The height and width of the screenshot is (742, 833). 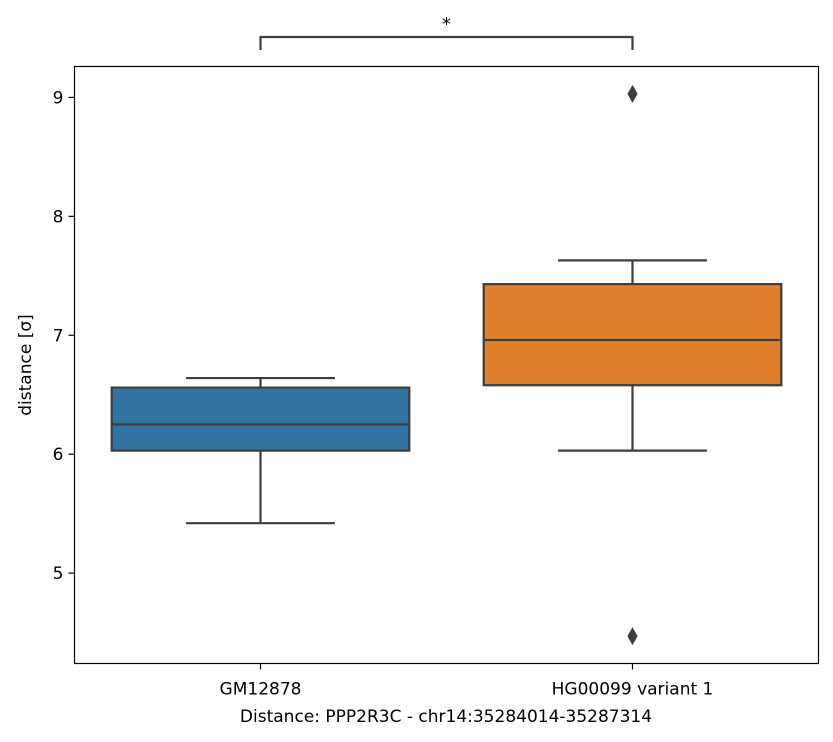 I want to click on y-axis: 5 6 7 8 9, so click(x=64, y=336).